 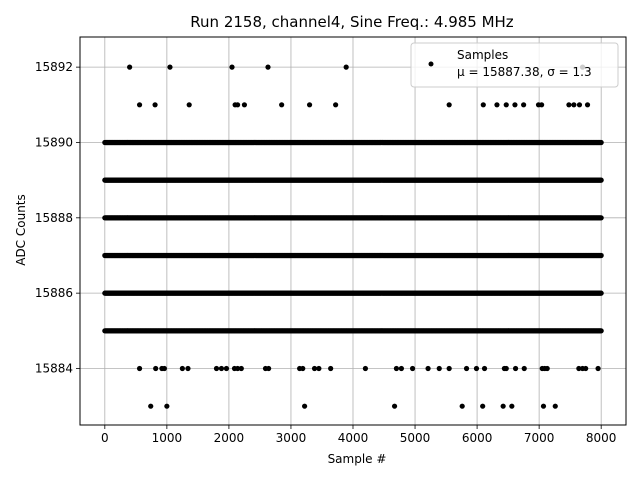 What do you see at coordinates (431, 64) in the screenshot?
I see `legend-marker` at bounding box center [431, 64].